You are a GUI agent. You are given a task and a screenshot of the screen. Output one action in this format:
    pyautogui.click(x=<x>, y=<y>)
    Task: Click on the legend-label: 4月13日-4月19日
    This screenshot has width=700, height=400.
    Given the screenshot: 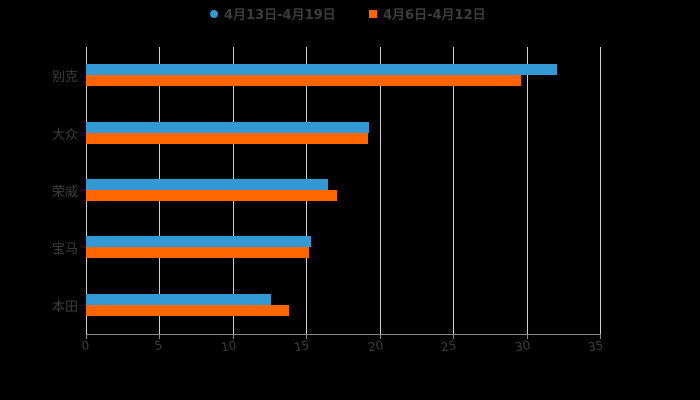 What is the action you would take?
    pyautogui.click(x=280, y=15)
    